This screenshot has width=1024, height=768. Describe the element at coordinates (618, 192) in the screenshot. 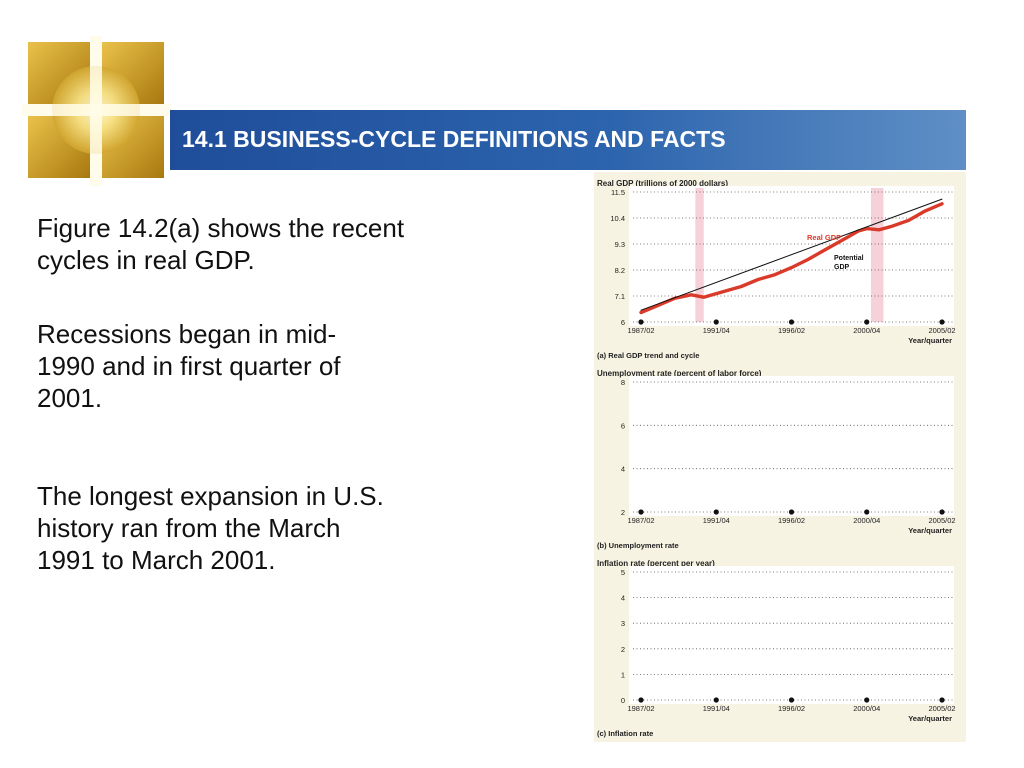

I see `y-tick-label: 11.5` at that location.